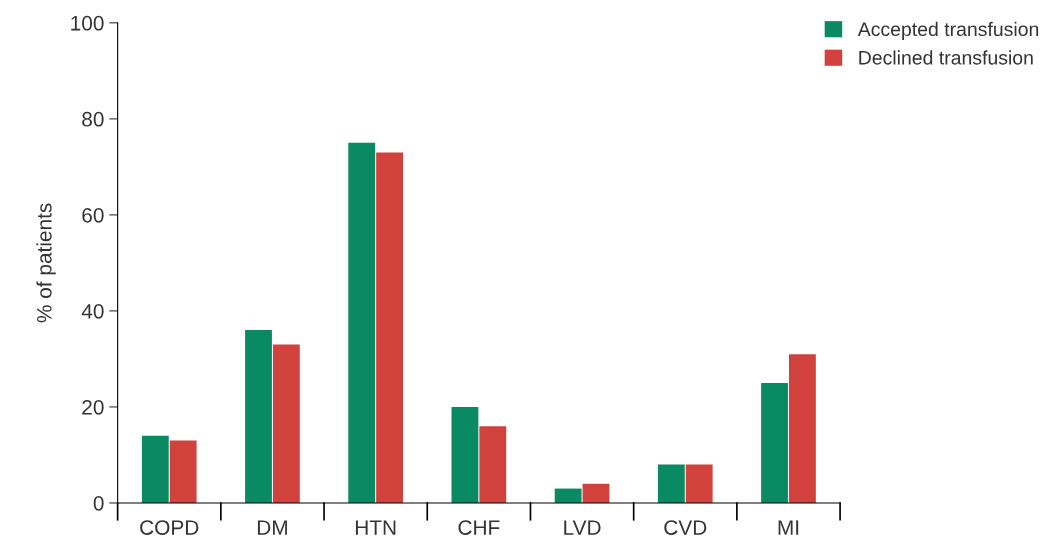  What do you see at coordinates (92, 311) in the screenshot?
I see `y-tick-label: 40` at bounding box center [92, 311].